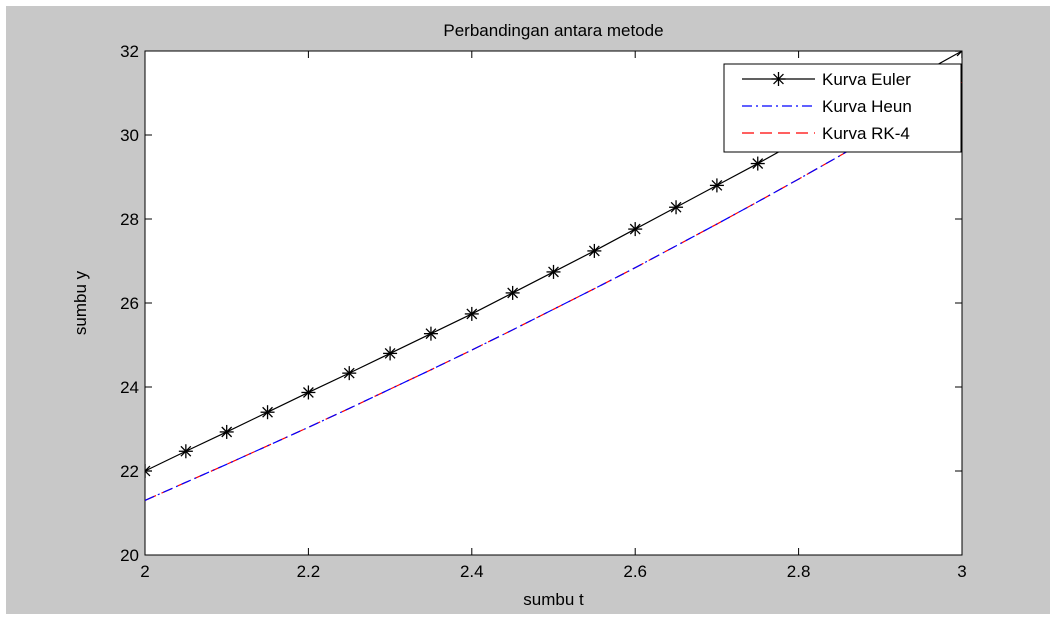 The image size is (1054, 619). Describe the element at coordinates (553, 599) in the screenshot. I see `x-axis-label: sumbu t` at that location.